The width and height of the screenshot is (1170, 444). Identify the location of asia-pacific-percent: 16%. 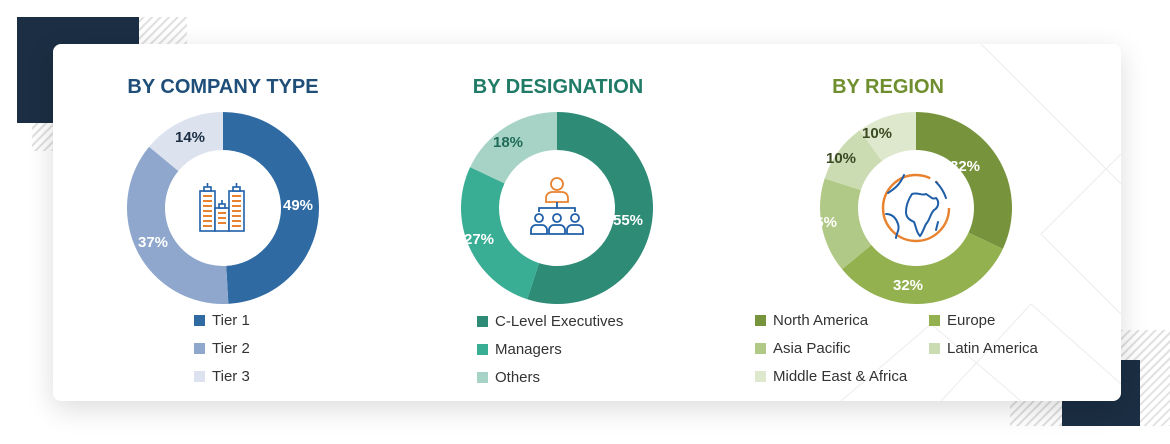
(822, 222).